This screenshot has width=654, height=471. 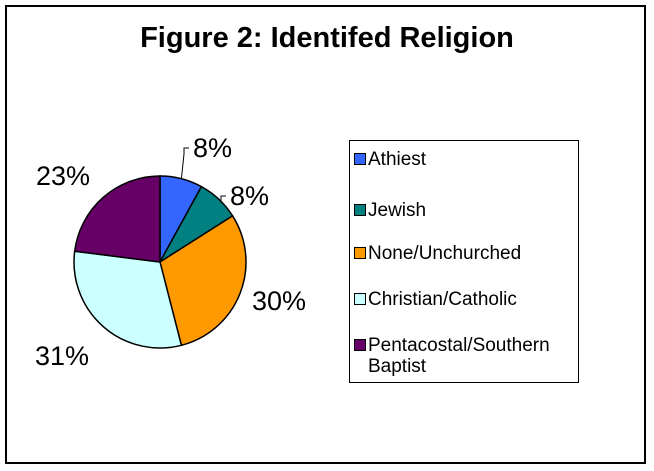 I want to click on pie-slice-christian-catholic, so click(x=128, y=299).